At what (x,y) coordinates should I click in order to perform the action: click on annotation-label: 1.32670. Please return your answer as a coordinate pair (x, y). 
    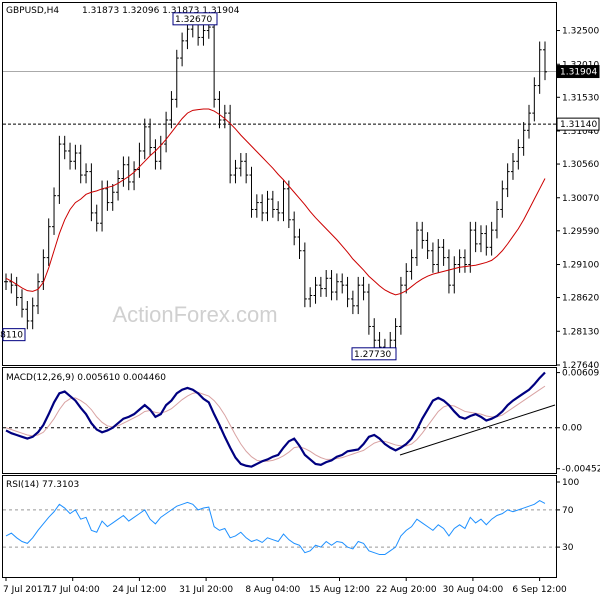
    Looking at the image, I should click on (193, 20).